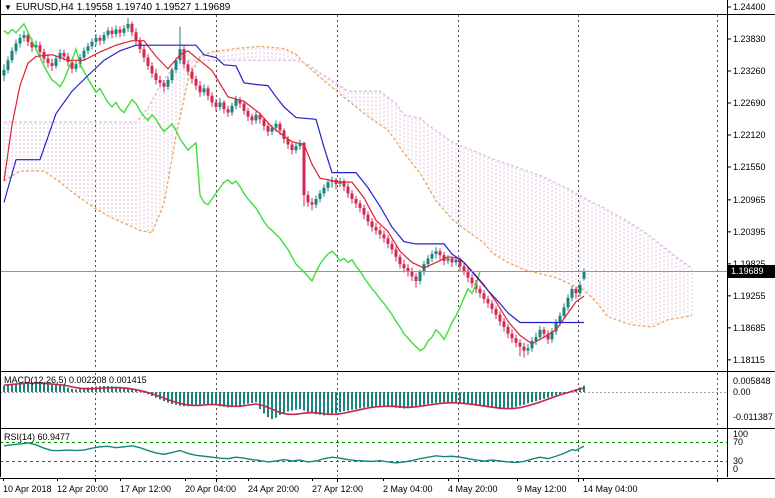  I want to click on price-axis-label: 1.21550, so click(749, 167).